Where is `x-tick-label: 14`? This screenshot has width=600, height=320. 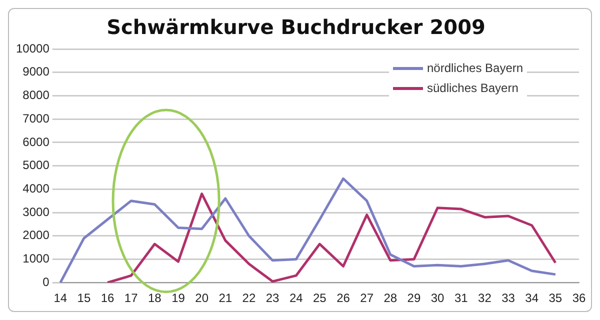
x-tick-label: 14 is located at coordinates (61, 298).